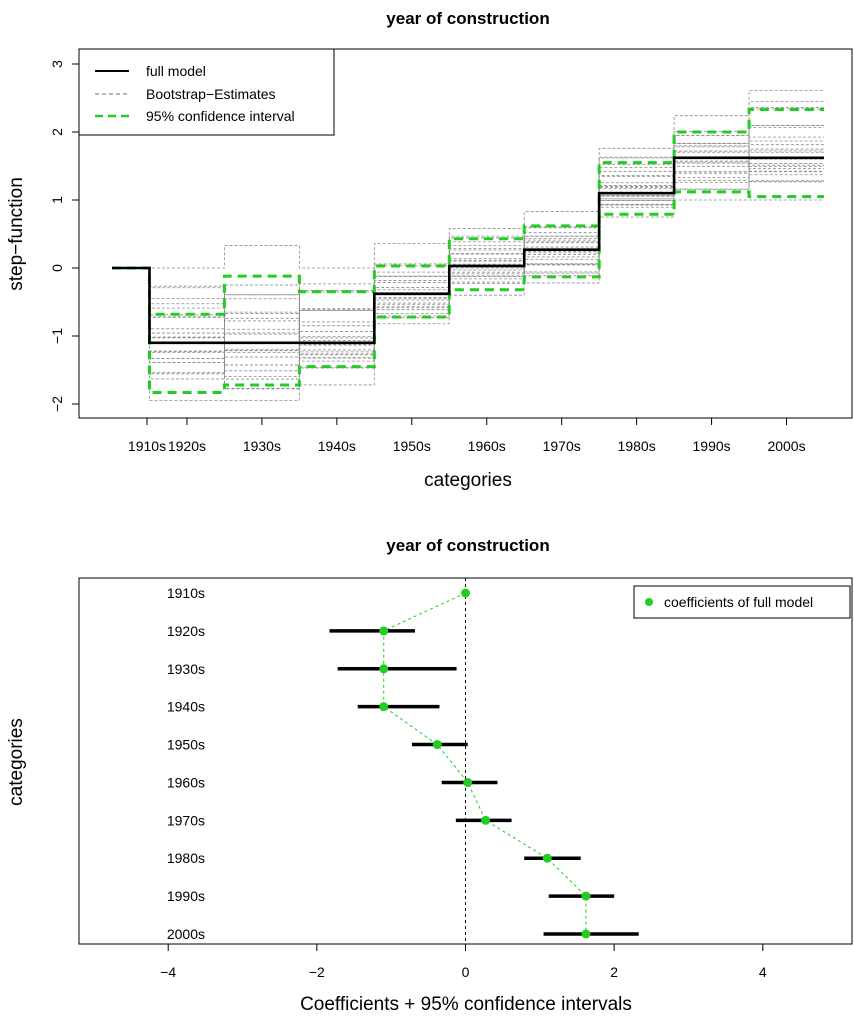 The width and height of the screenshot is (854, 1019). What do you see at coordinates (412, 446) in the screenshot?
I see `x-tick-label: 1950s` at bounding box center [412, 446].